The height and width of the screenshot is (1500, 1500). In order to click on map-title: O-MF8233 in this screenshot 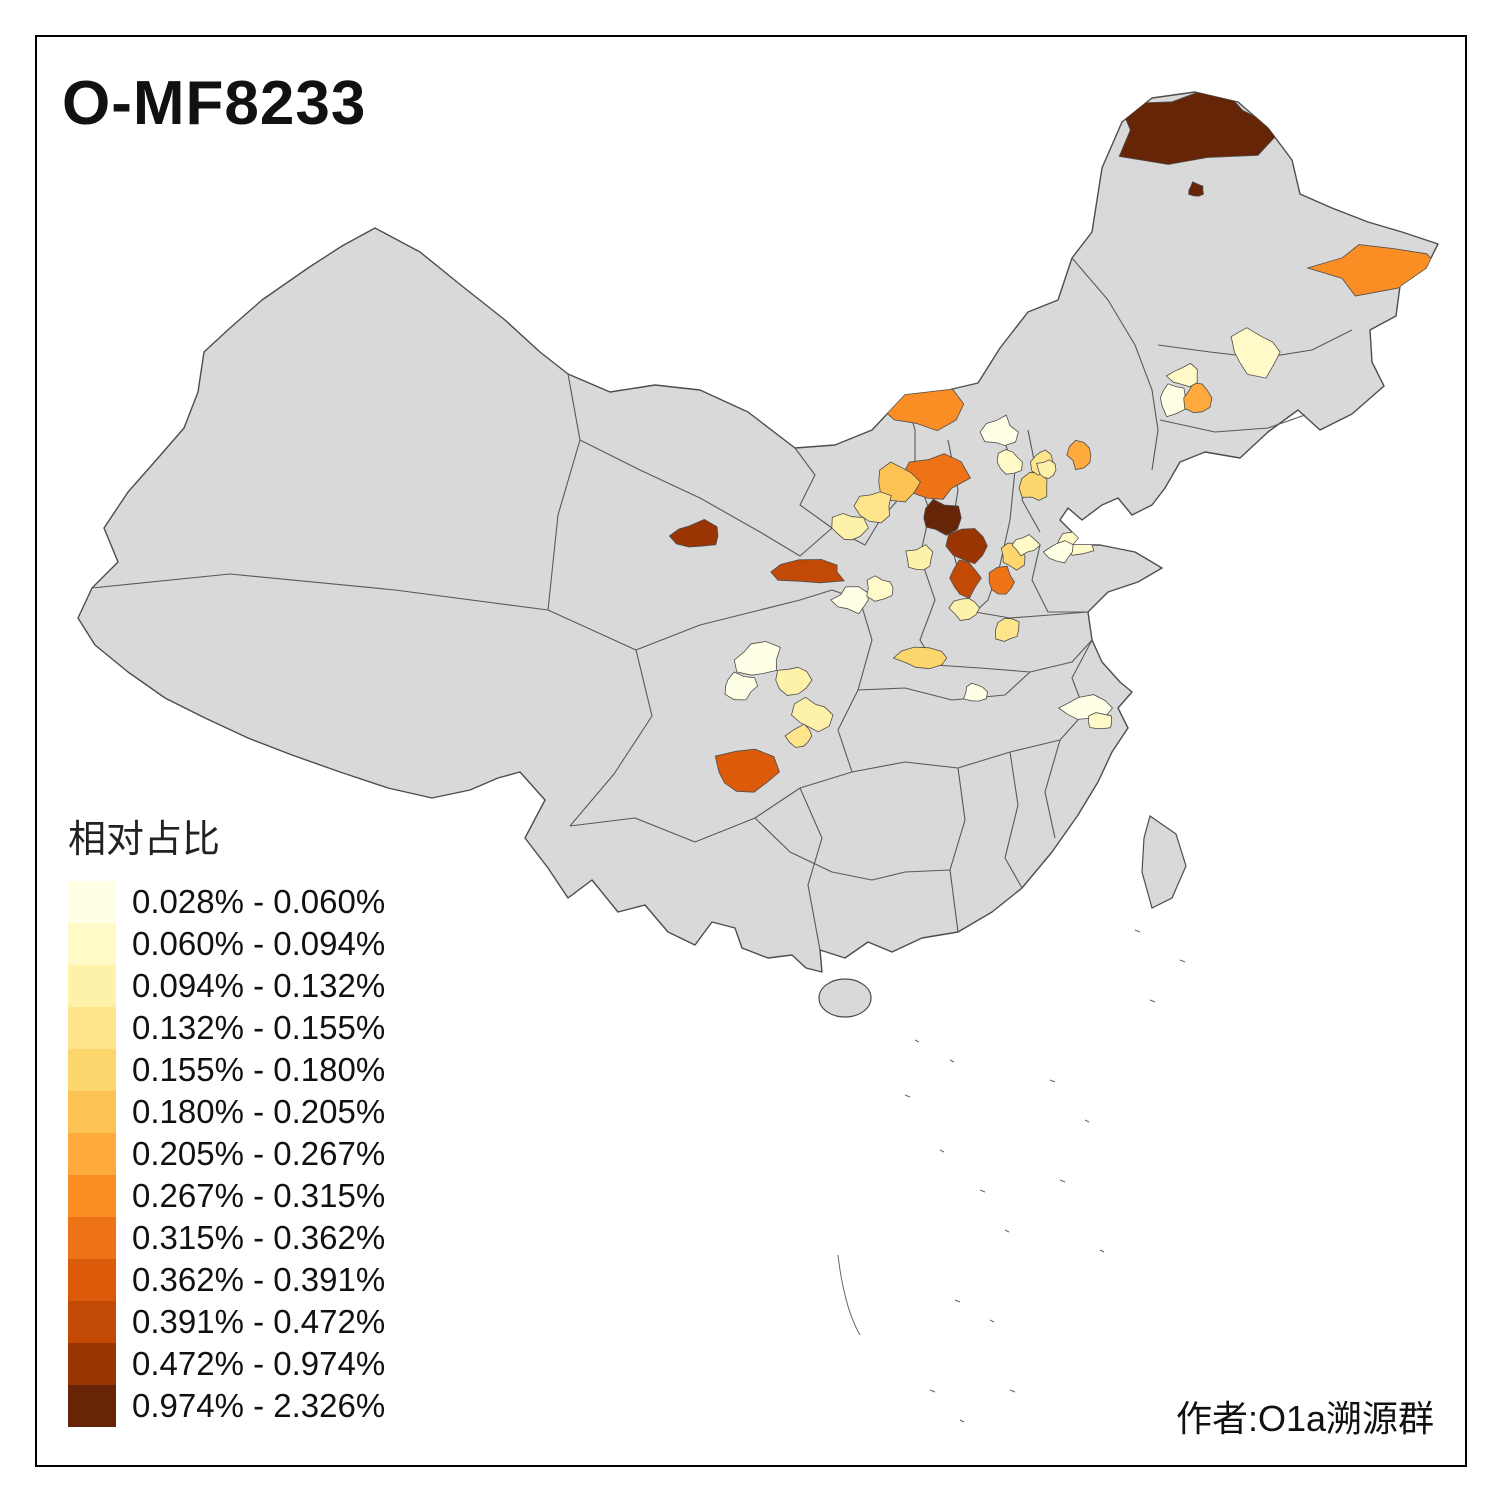, I will do `click(214, 103)`.